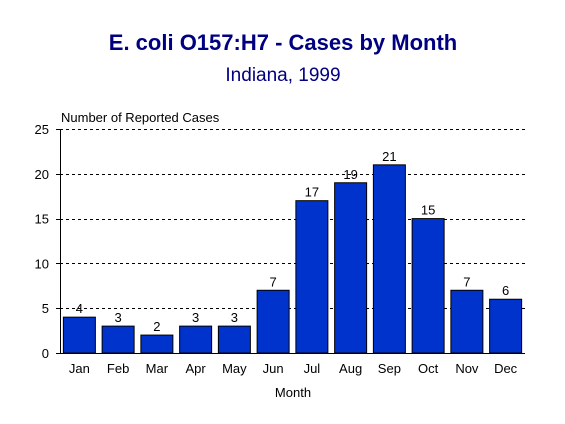  Describe the element at coordinates (234, 339) in the screenshot. I see `bar-may` at that location.